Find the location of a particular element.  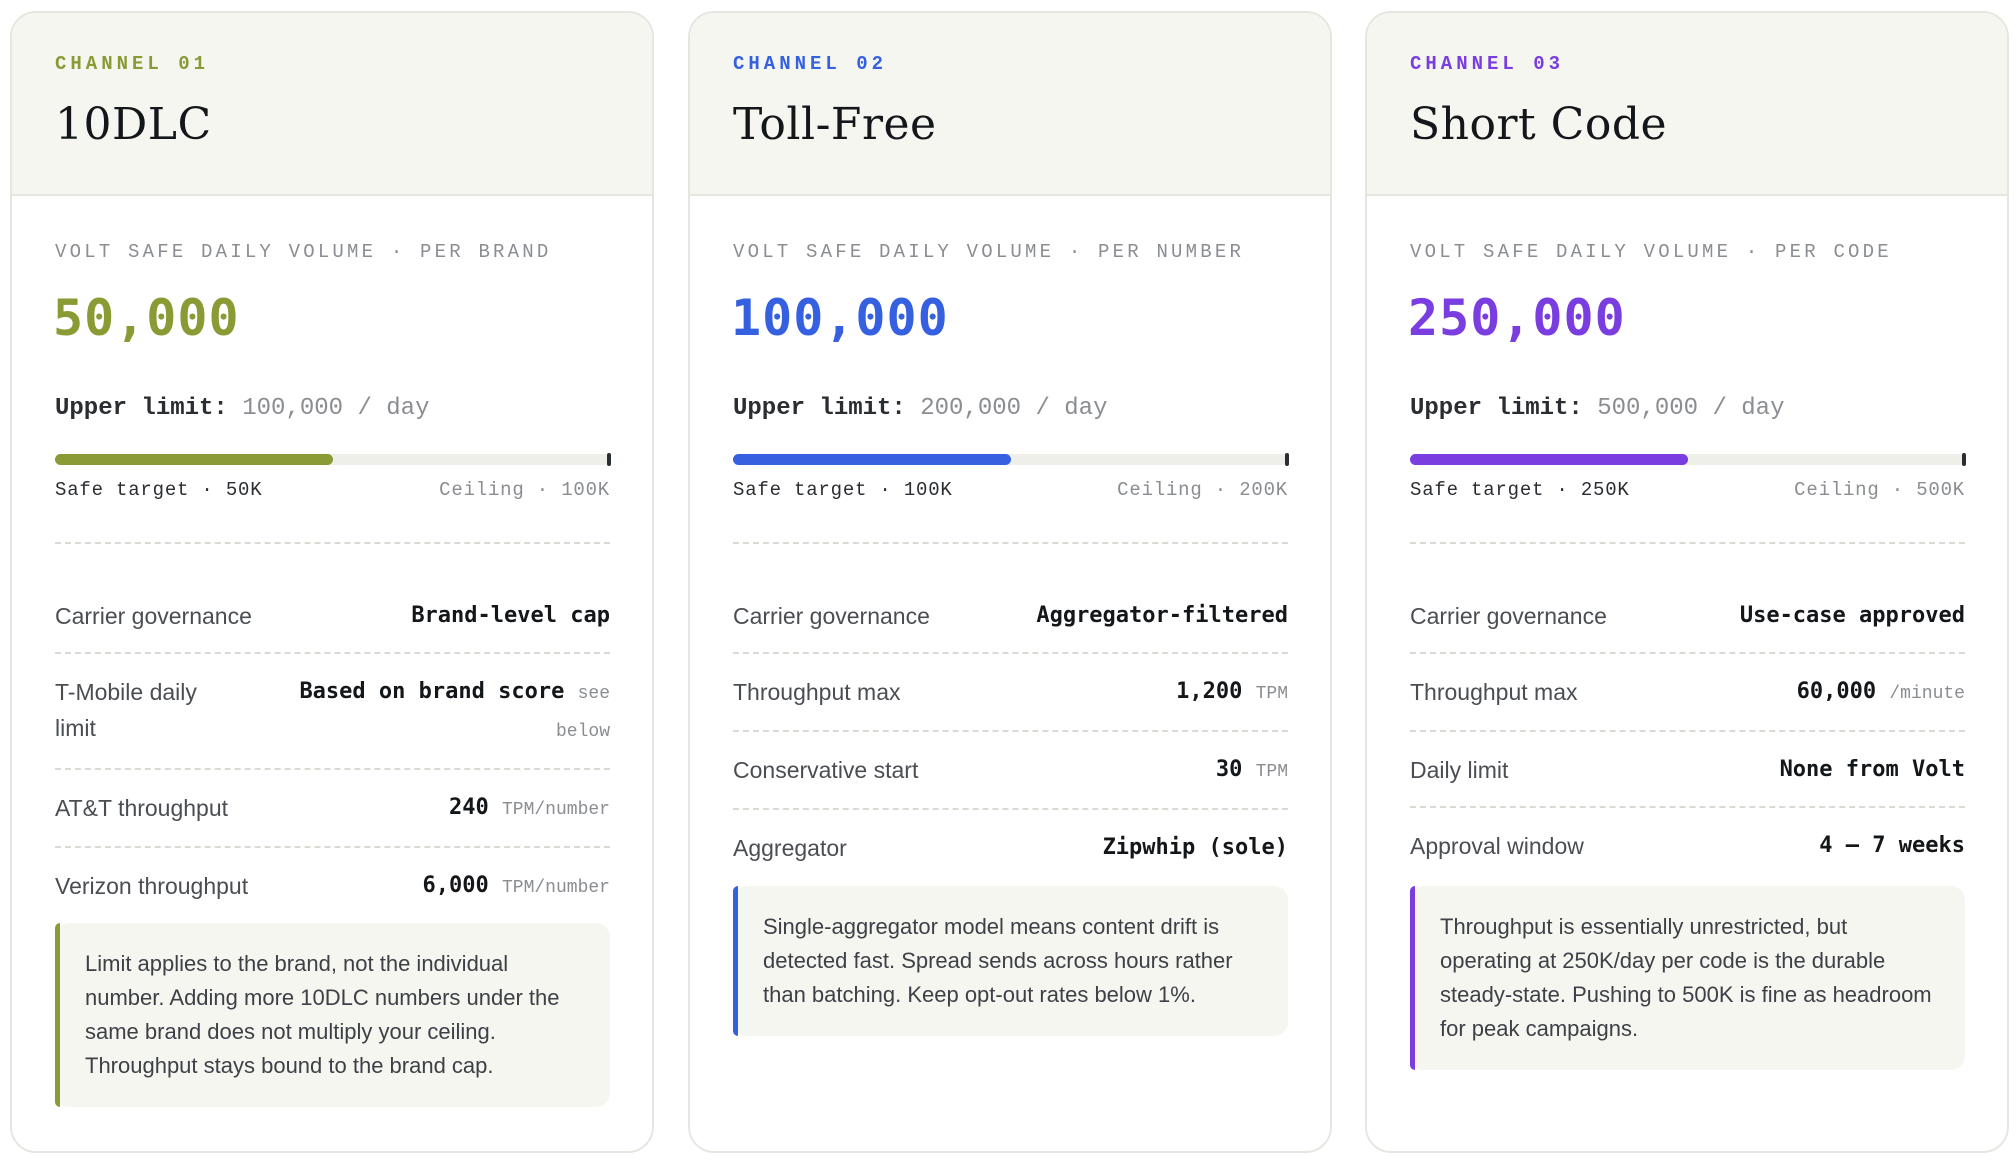

spec-value-text: None from Volt is located at coordinates (1872, 769).